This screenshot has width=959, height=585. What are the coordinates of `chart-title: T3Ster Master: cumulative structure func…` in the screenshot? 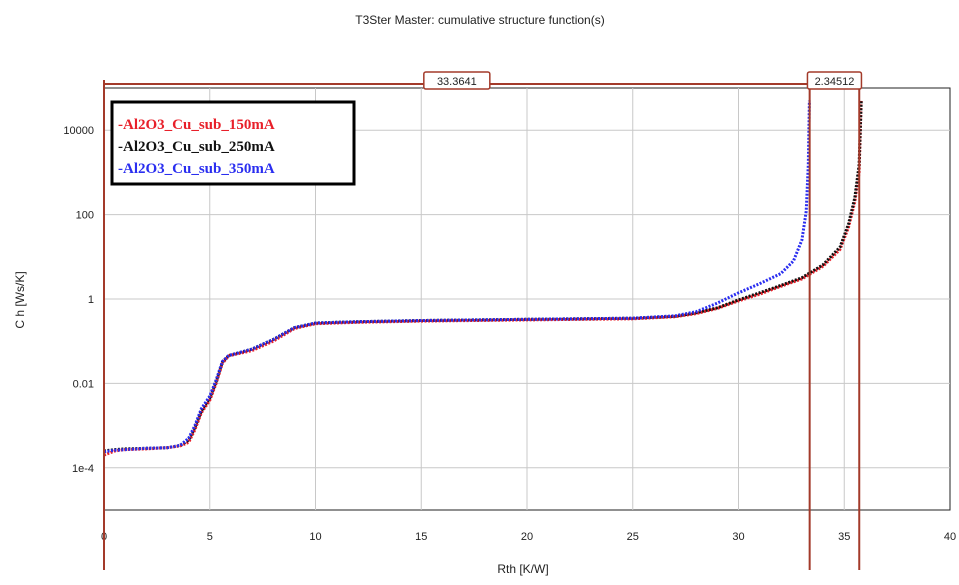 It's located at (479, 20).